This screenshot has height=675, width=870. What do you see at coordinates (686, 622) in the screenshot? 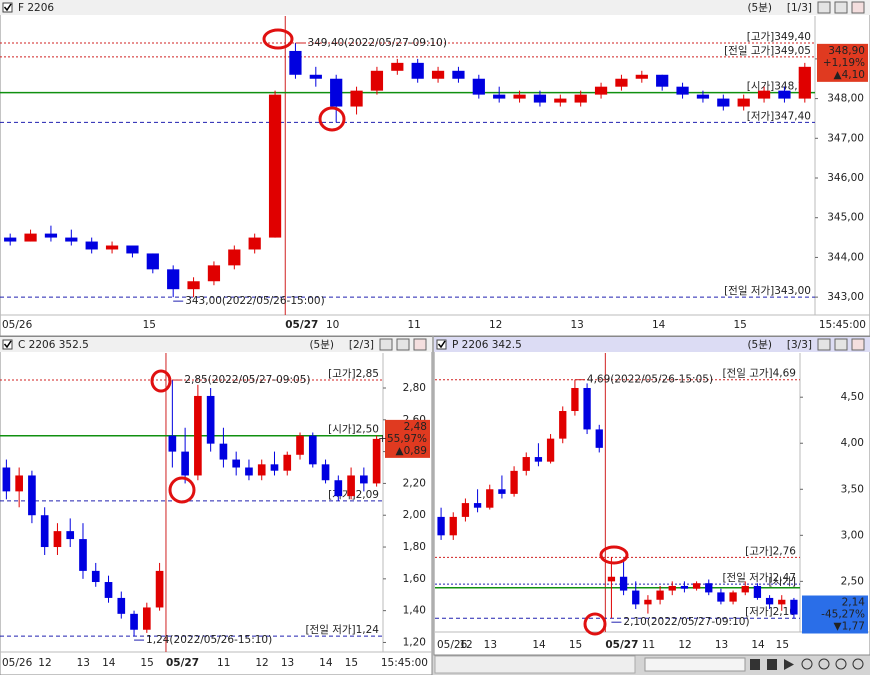
I see `annotation: 2,10(2022/05/27-09:10)` at bounding box center [686, 622].